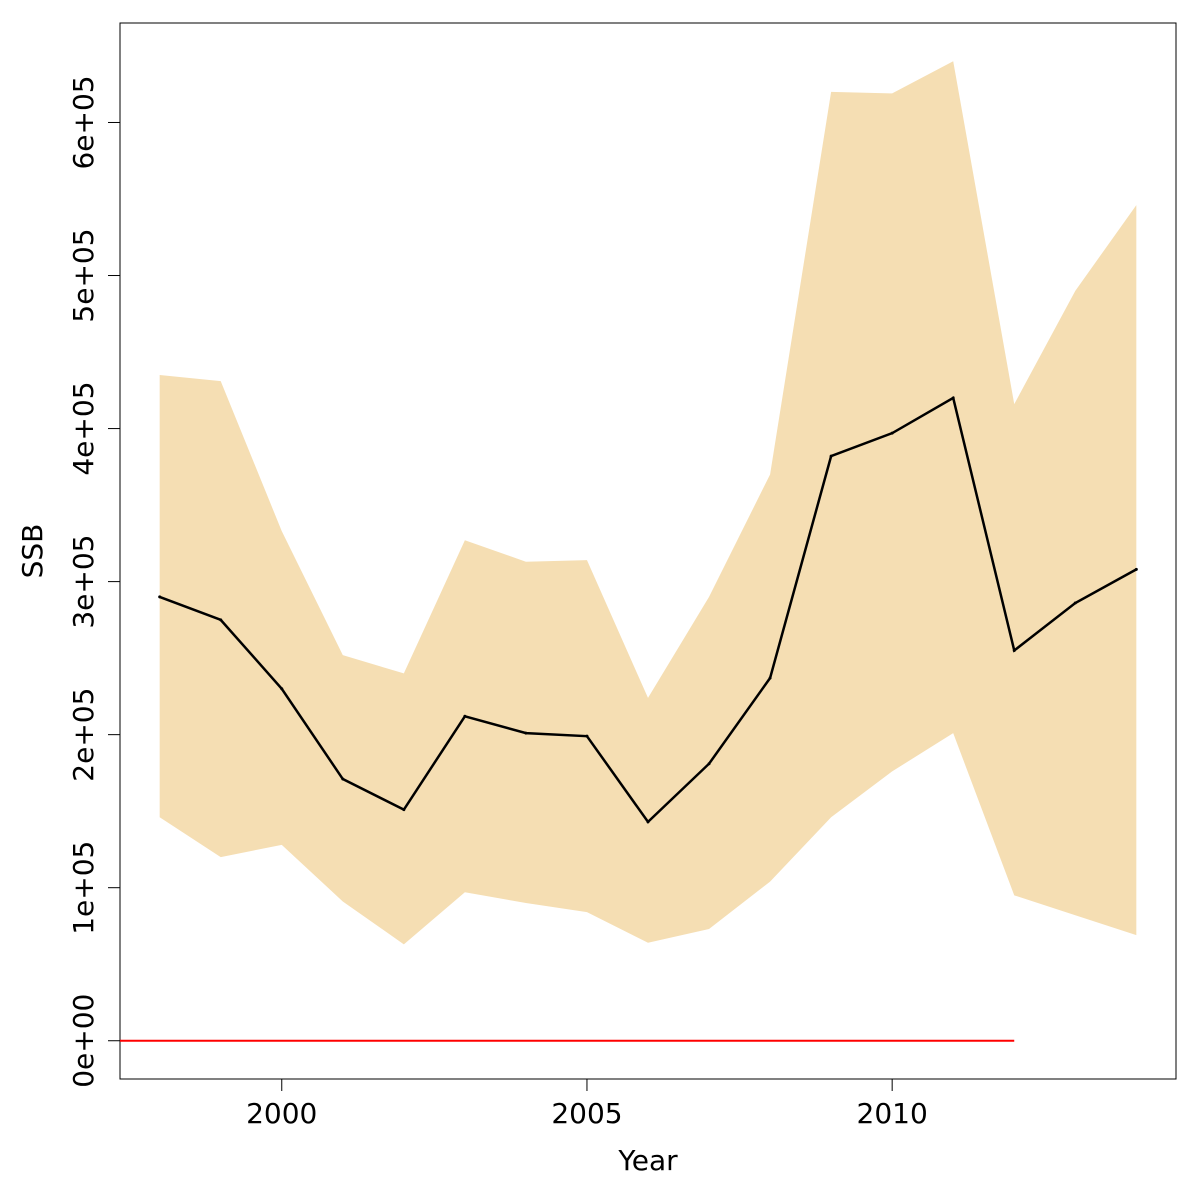 The image size is (1200, 1204). I want to click on y-tick-label: 4e+05, so click(83, 428).